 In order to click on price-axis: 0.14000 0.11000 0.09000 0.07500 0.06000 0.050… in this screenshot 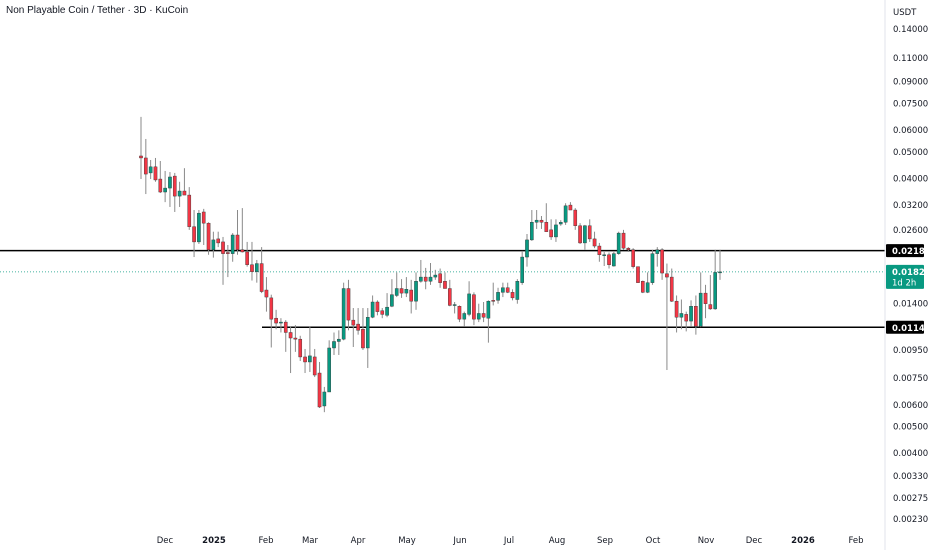, I will do `click(910, 275)`.